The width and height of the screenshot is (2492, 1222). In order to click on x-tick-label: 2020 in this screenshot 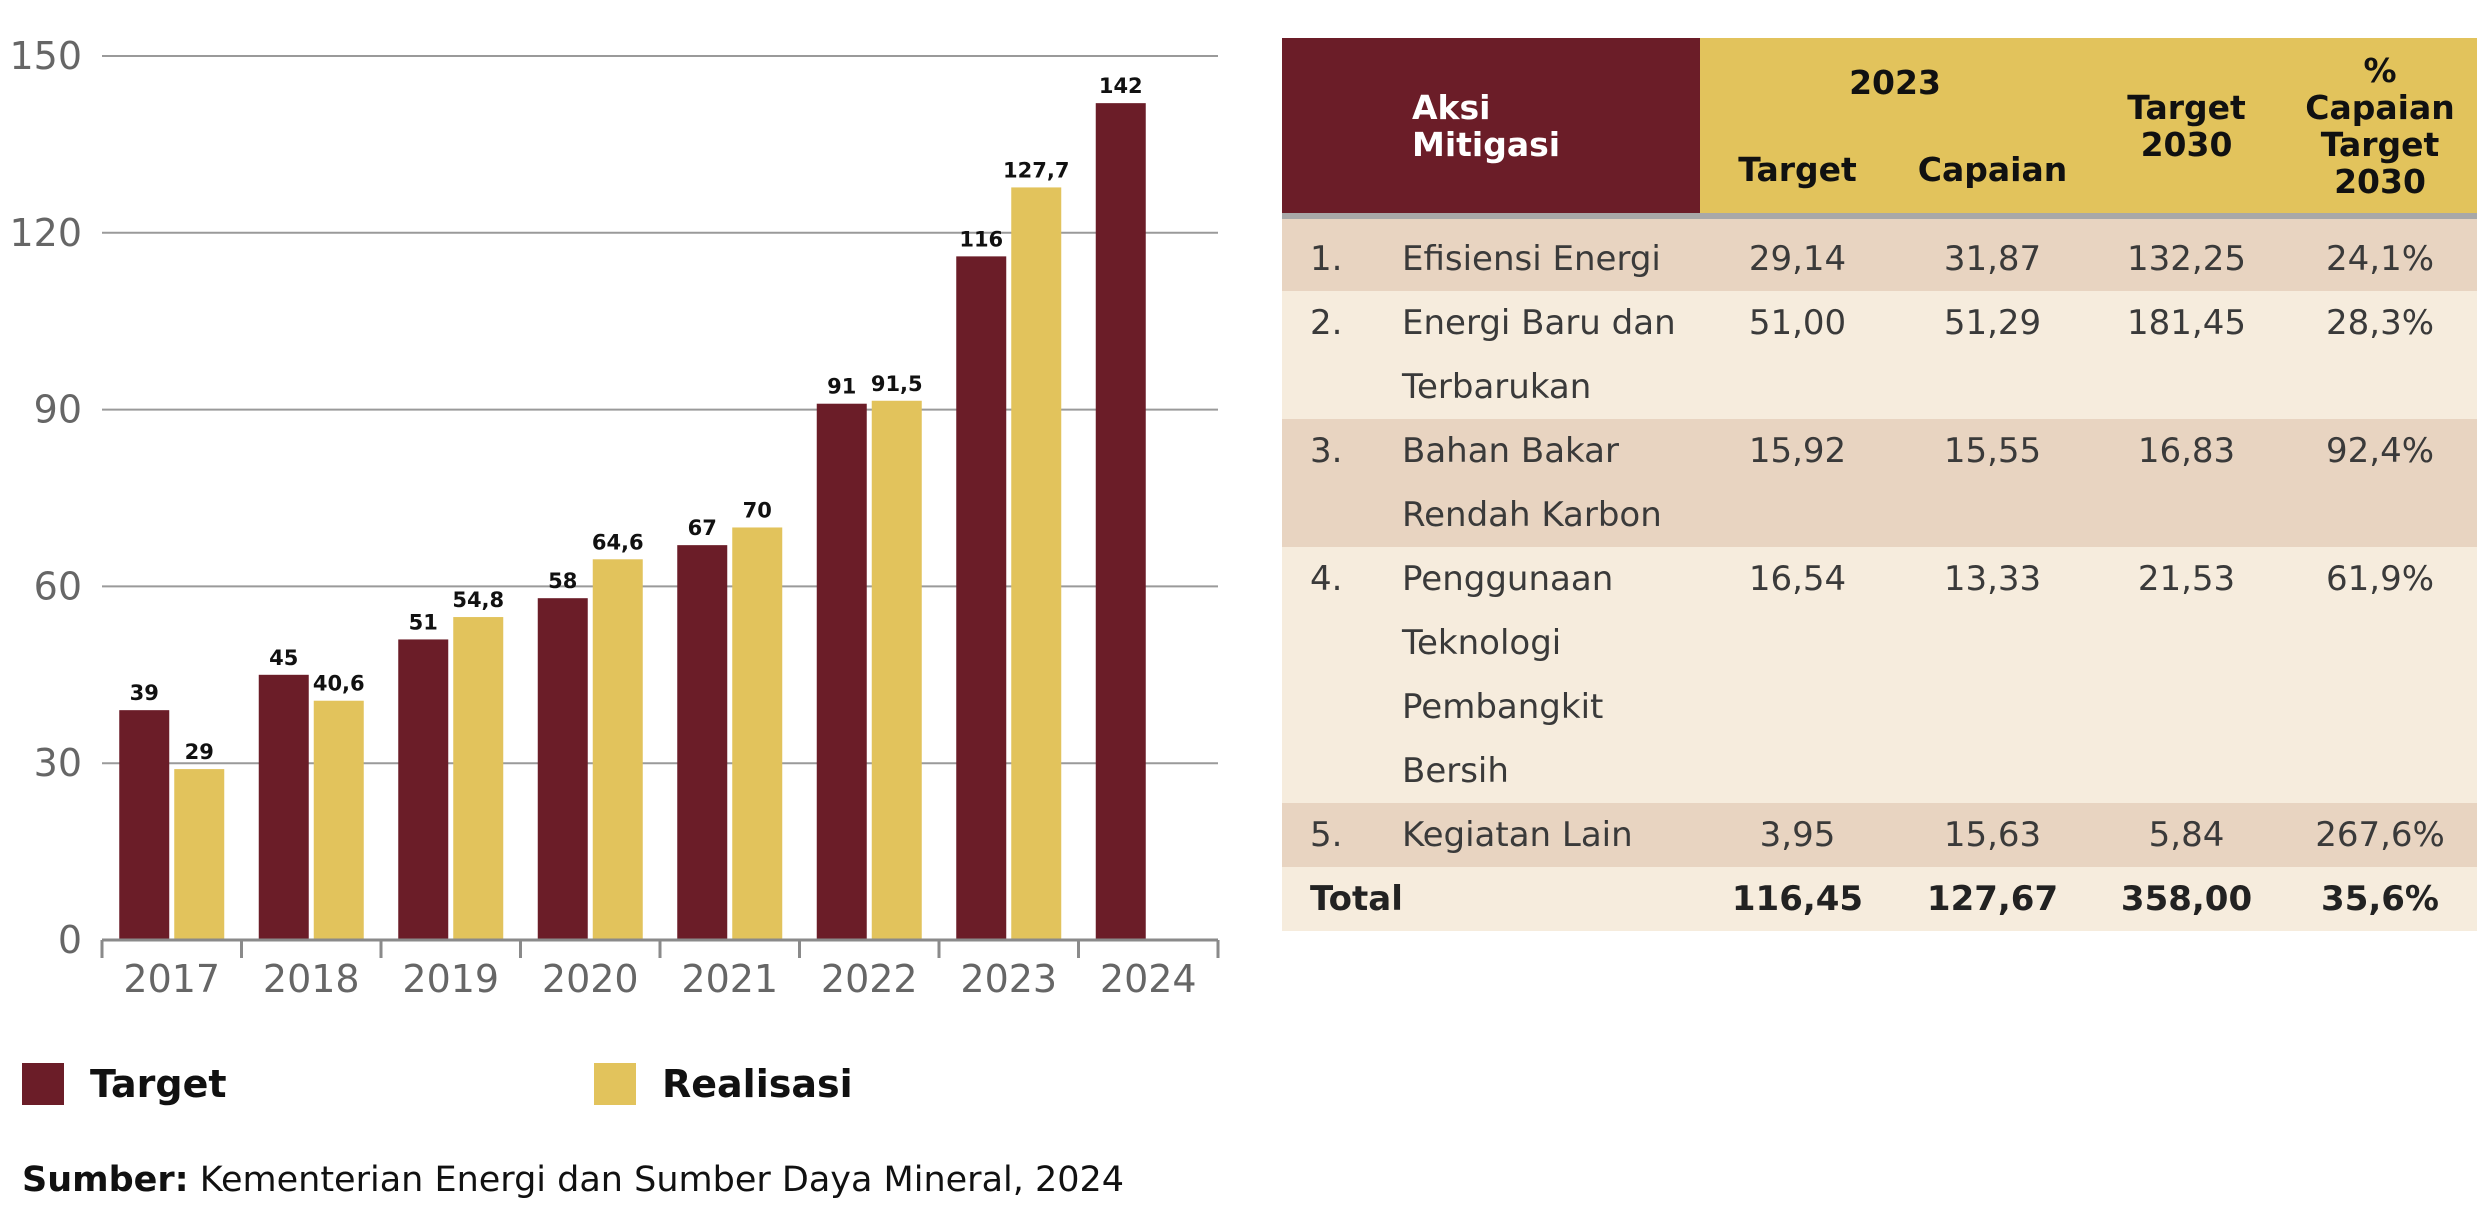, I will do `click(590, 979)`.